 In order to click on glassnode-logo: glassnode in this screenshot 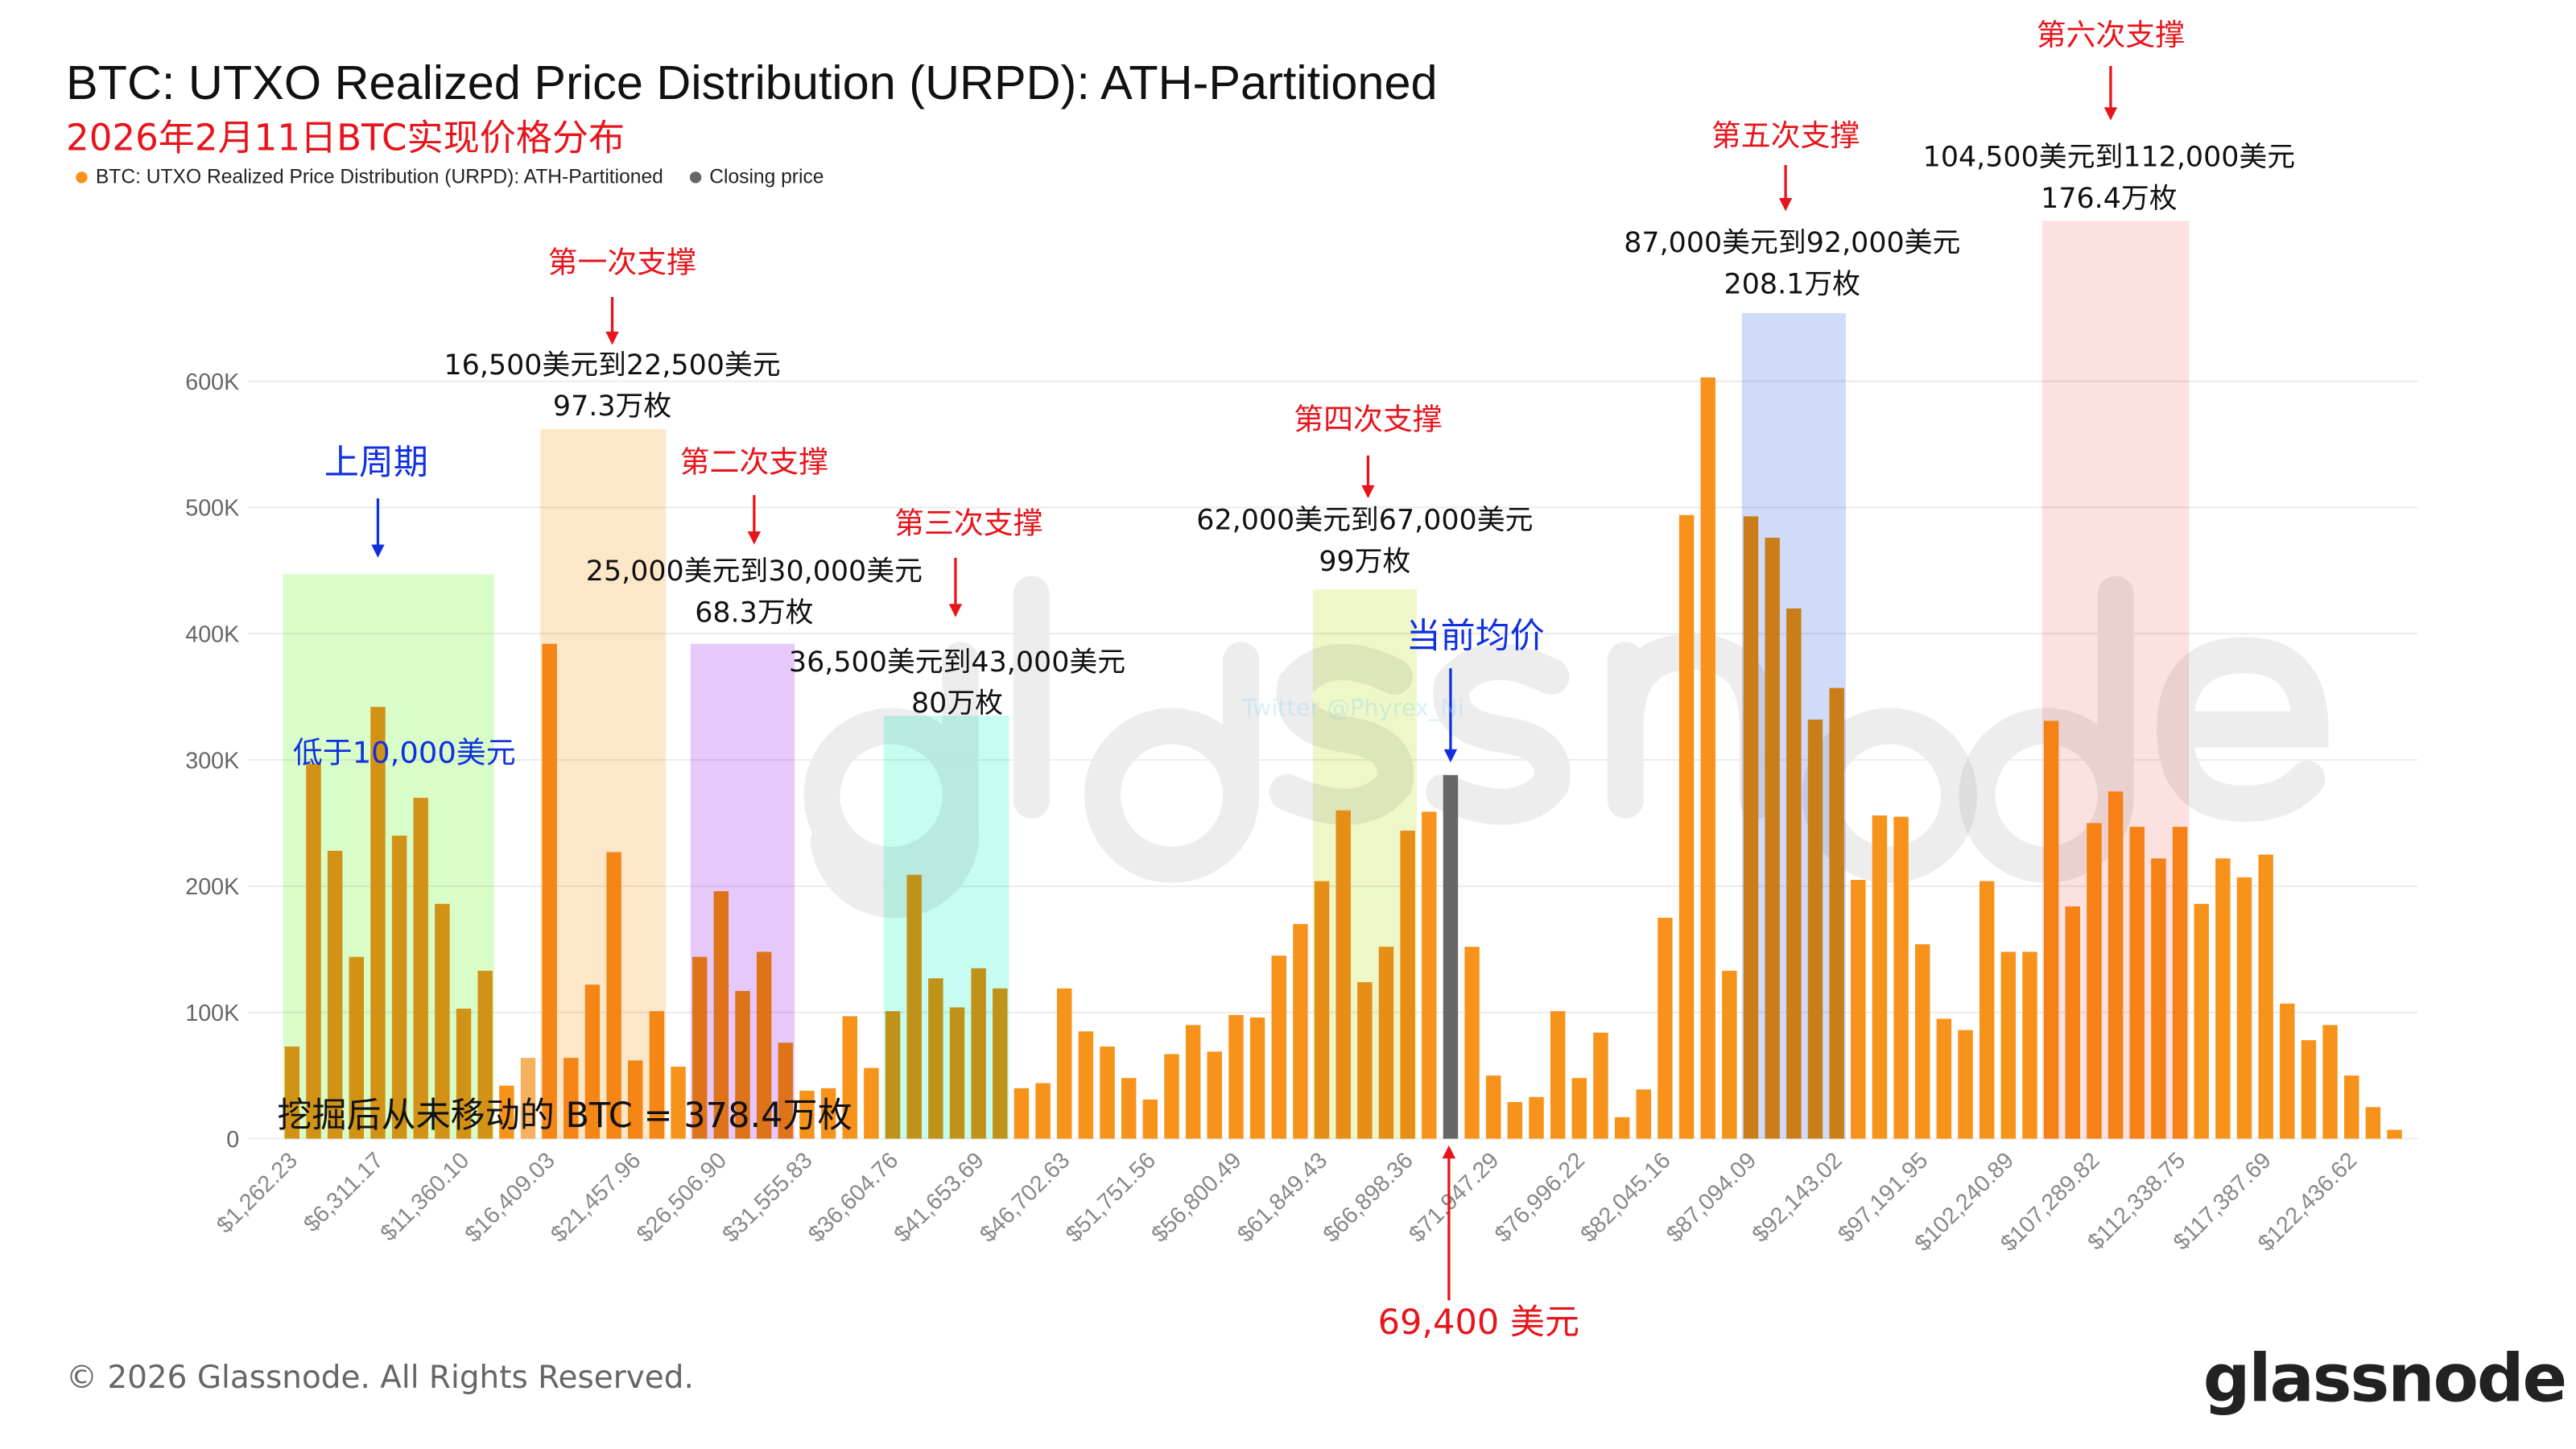, I will do `click(2384, 1379)`.